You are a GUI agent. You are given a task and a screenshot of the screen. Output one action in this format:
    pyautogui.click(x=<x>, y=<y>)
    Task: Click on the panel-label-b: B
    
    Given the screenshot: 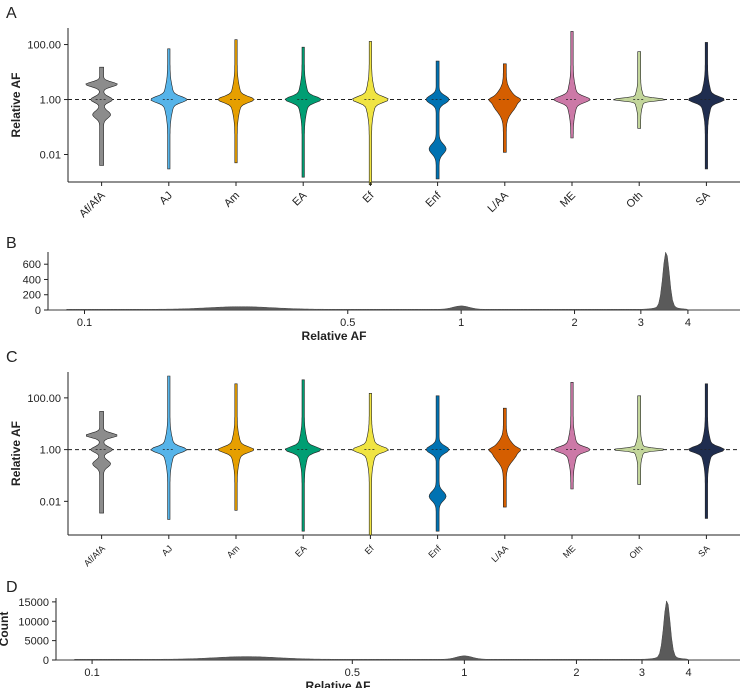 What is the action you would take?
    pyautogui.click(x=11, y=243)
    